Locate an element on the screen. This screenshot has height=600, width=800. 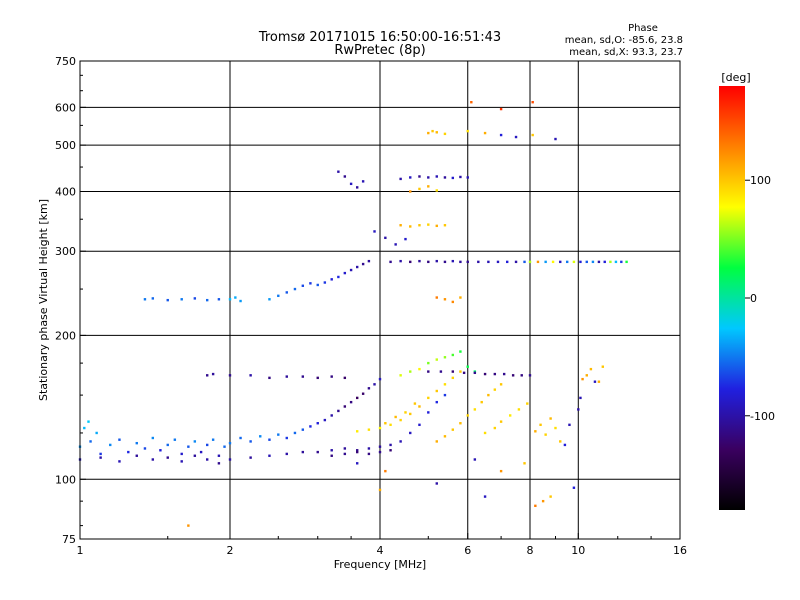
colorbar-tick-label: -100 is located at coordinates (762, 416).